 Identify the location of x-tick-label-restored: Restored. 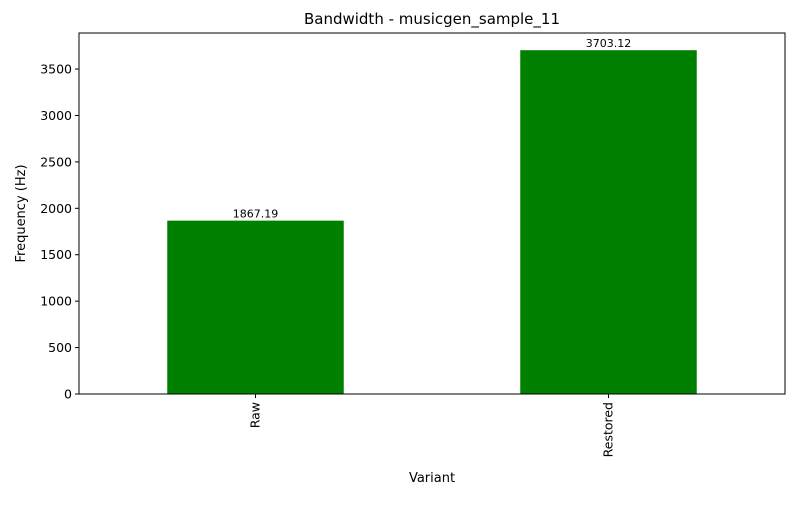
(608, 429).